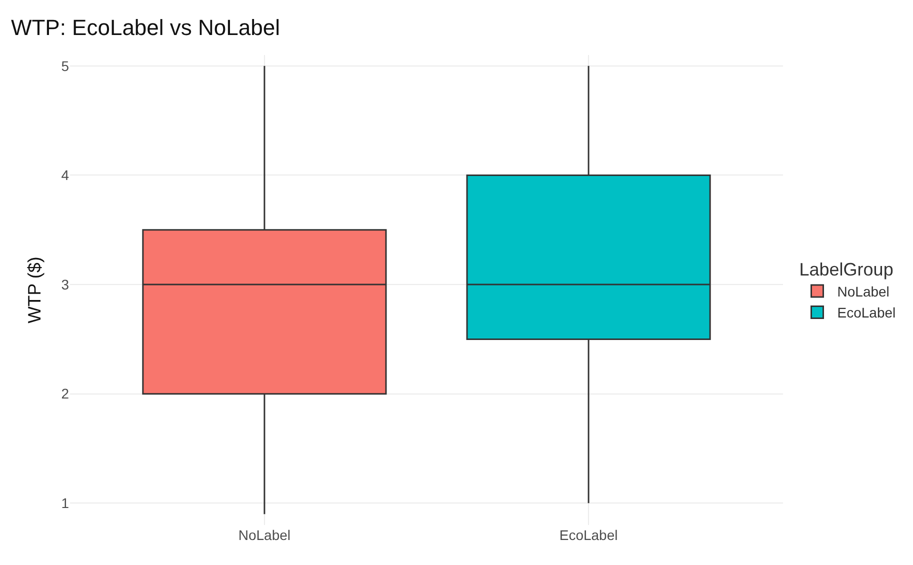  What do you see at coordinates (846, 269) in the screenshot?
I see `legend-title: LabelGroup` at bounding box center [846, 269].